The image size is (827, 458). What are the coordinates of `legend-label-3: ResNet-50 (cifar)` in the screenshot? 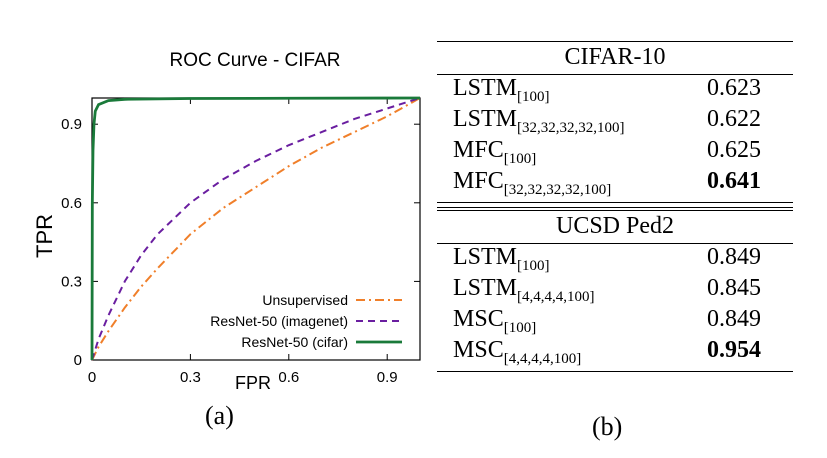 It's located at (294, 342).